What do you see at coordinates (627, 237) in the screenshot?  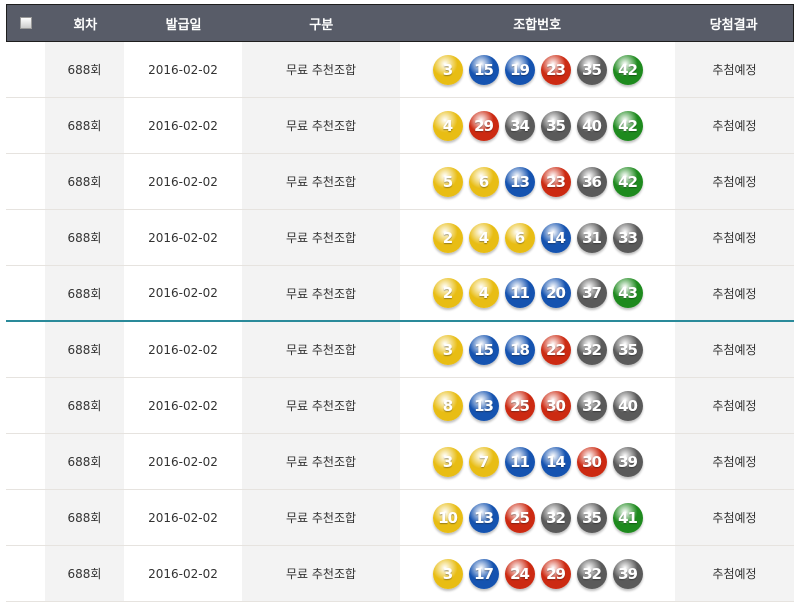 I see `lotto-ball: 33` at bounding box center [627, 237].